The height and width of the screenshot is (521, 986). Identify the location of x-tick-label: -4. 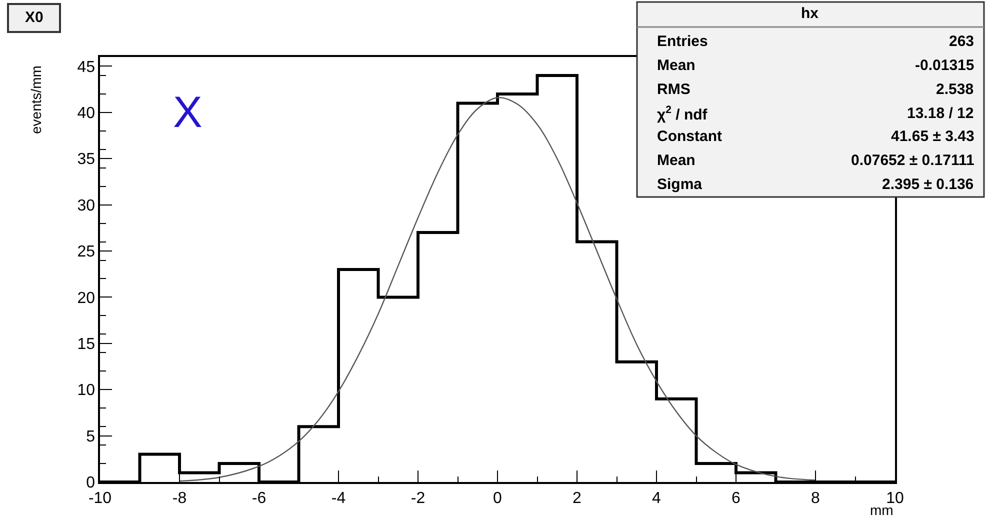
(338, 498).